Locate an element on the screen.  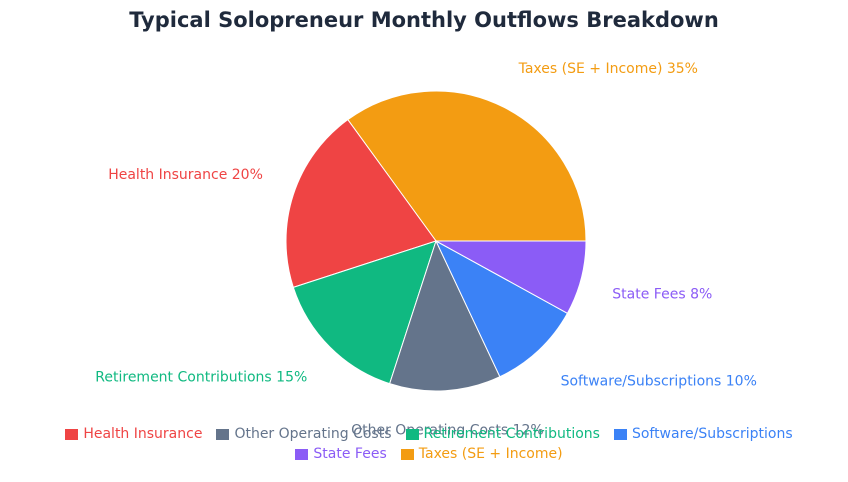
legend-label-4: State Fees is located at coordinates (350, 454).